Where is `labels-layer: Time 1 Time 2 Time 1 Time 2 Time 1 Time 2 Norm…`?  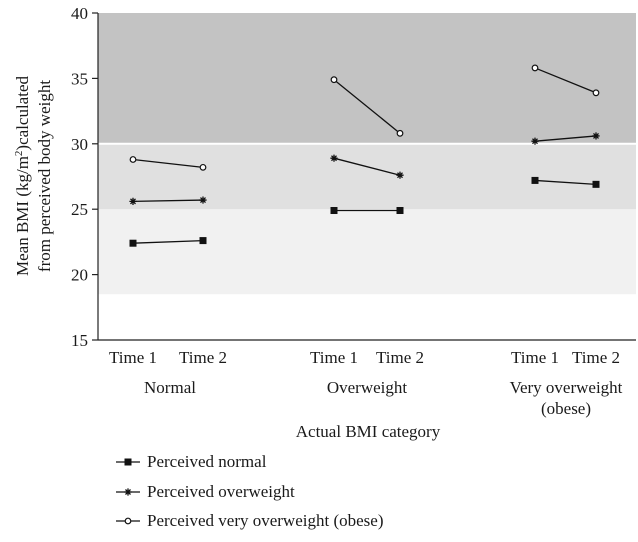
labels-layer: Time 1 Time 2 Time 1 Time 2 Time 1 Time 2 Norm… is located at coordinates (366, 383).